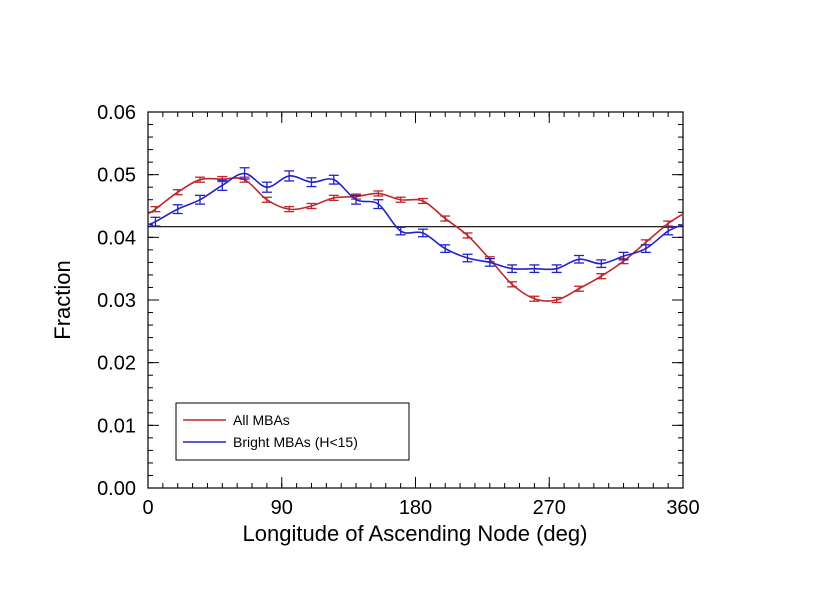 The width and height of the screenshot is (830, 594). Describe the element at coordinates (147, 508) in the screenshot. I see `x-tick-label: 0` at that location.